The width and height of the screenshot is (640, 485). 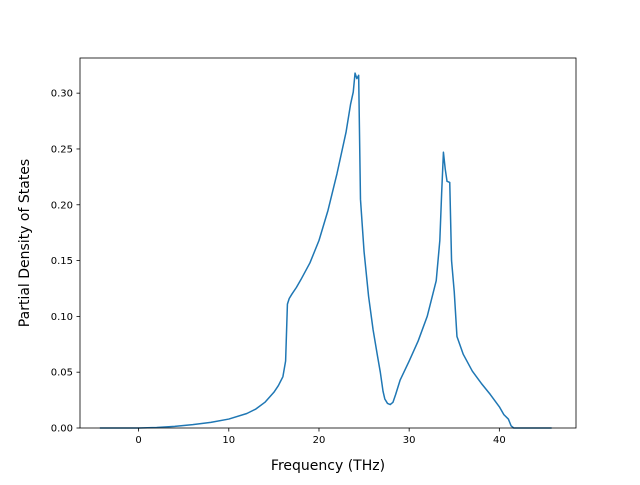 I want to click on y-tick-label: 0.25, so click(x=62, y=149).